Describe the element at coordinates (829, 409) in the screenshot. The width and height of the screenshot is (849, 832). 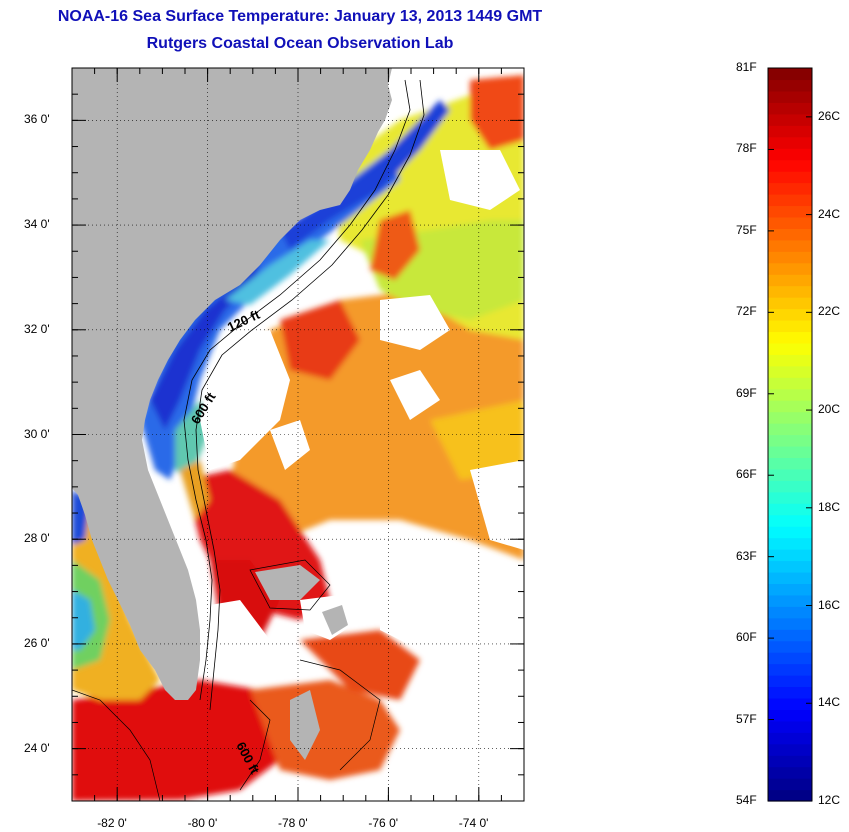
I see `colorbar-celsius-label: 20C` at that location.